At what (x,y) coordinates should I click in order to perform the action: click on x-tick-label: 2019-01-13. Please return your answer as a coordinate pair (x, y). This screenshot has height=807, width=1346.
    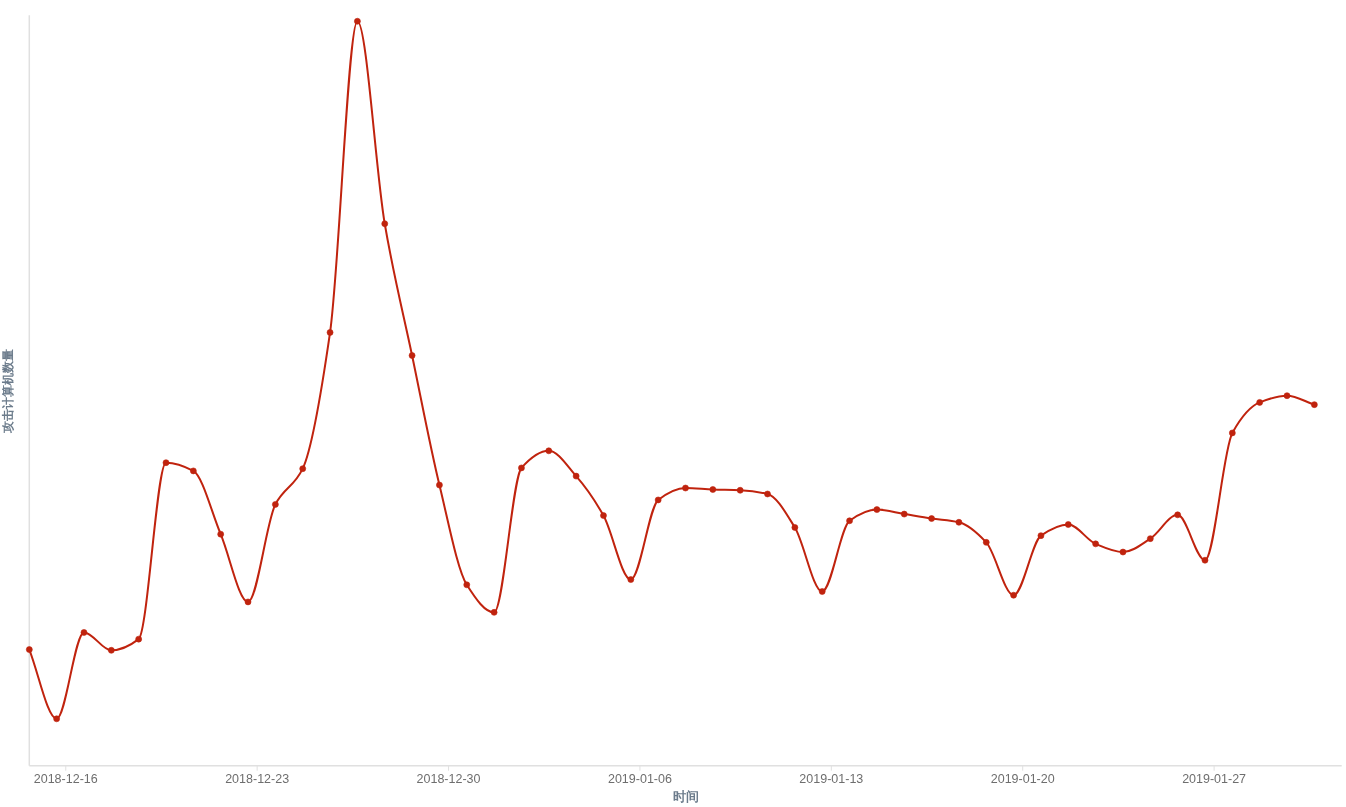
    Looking at the image, I should click on (831, 778).